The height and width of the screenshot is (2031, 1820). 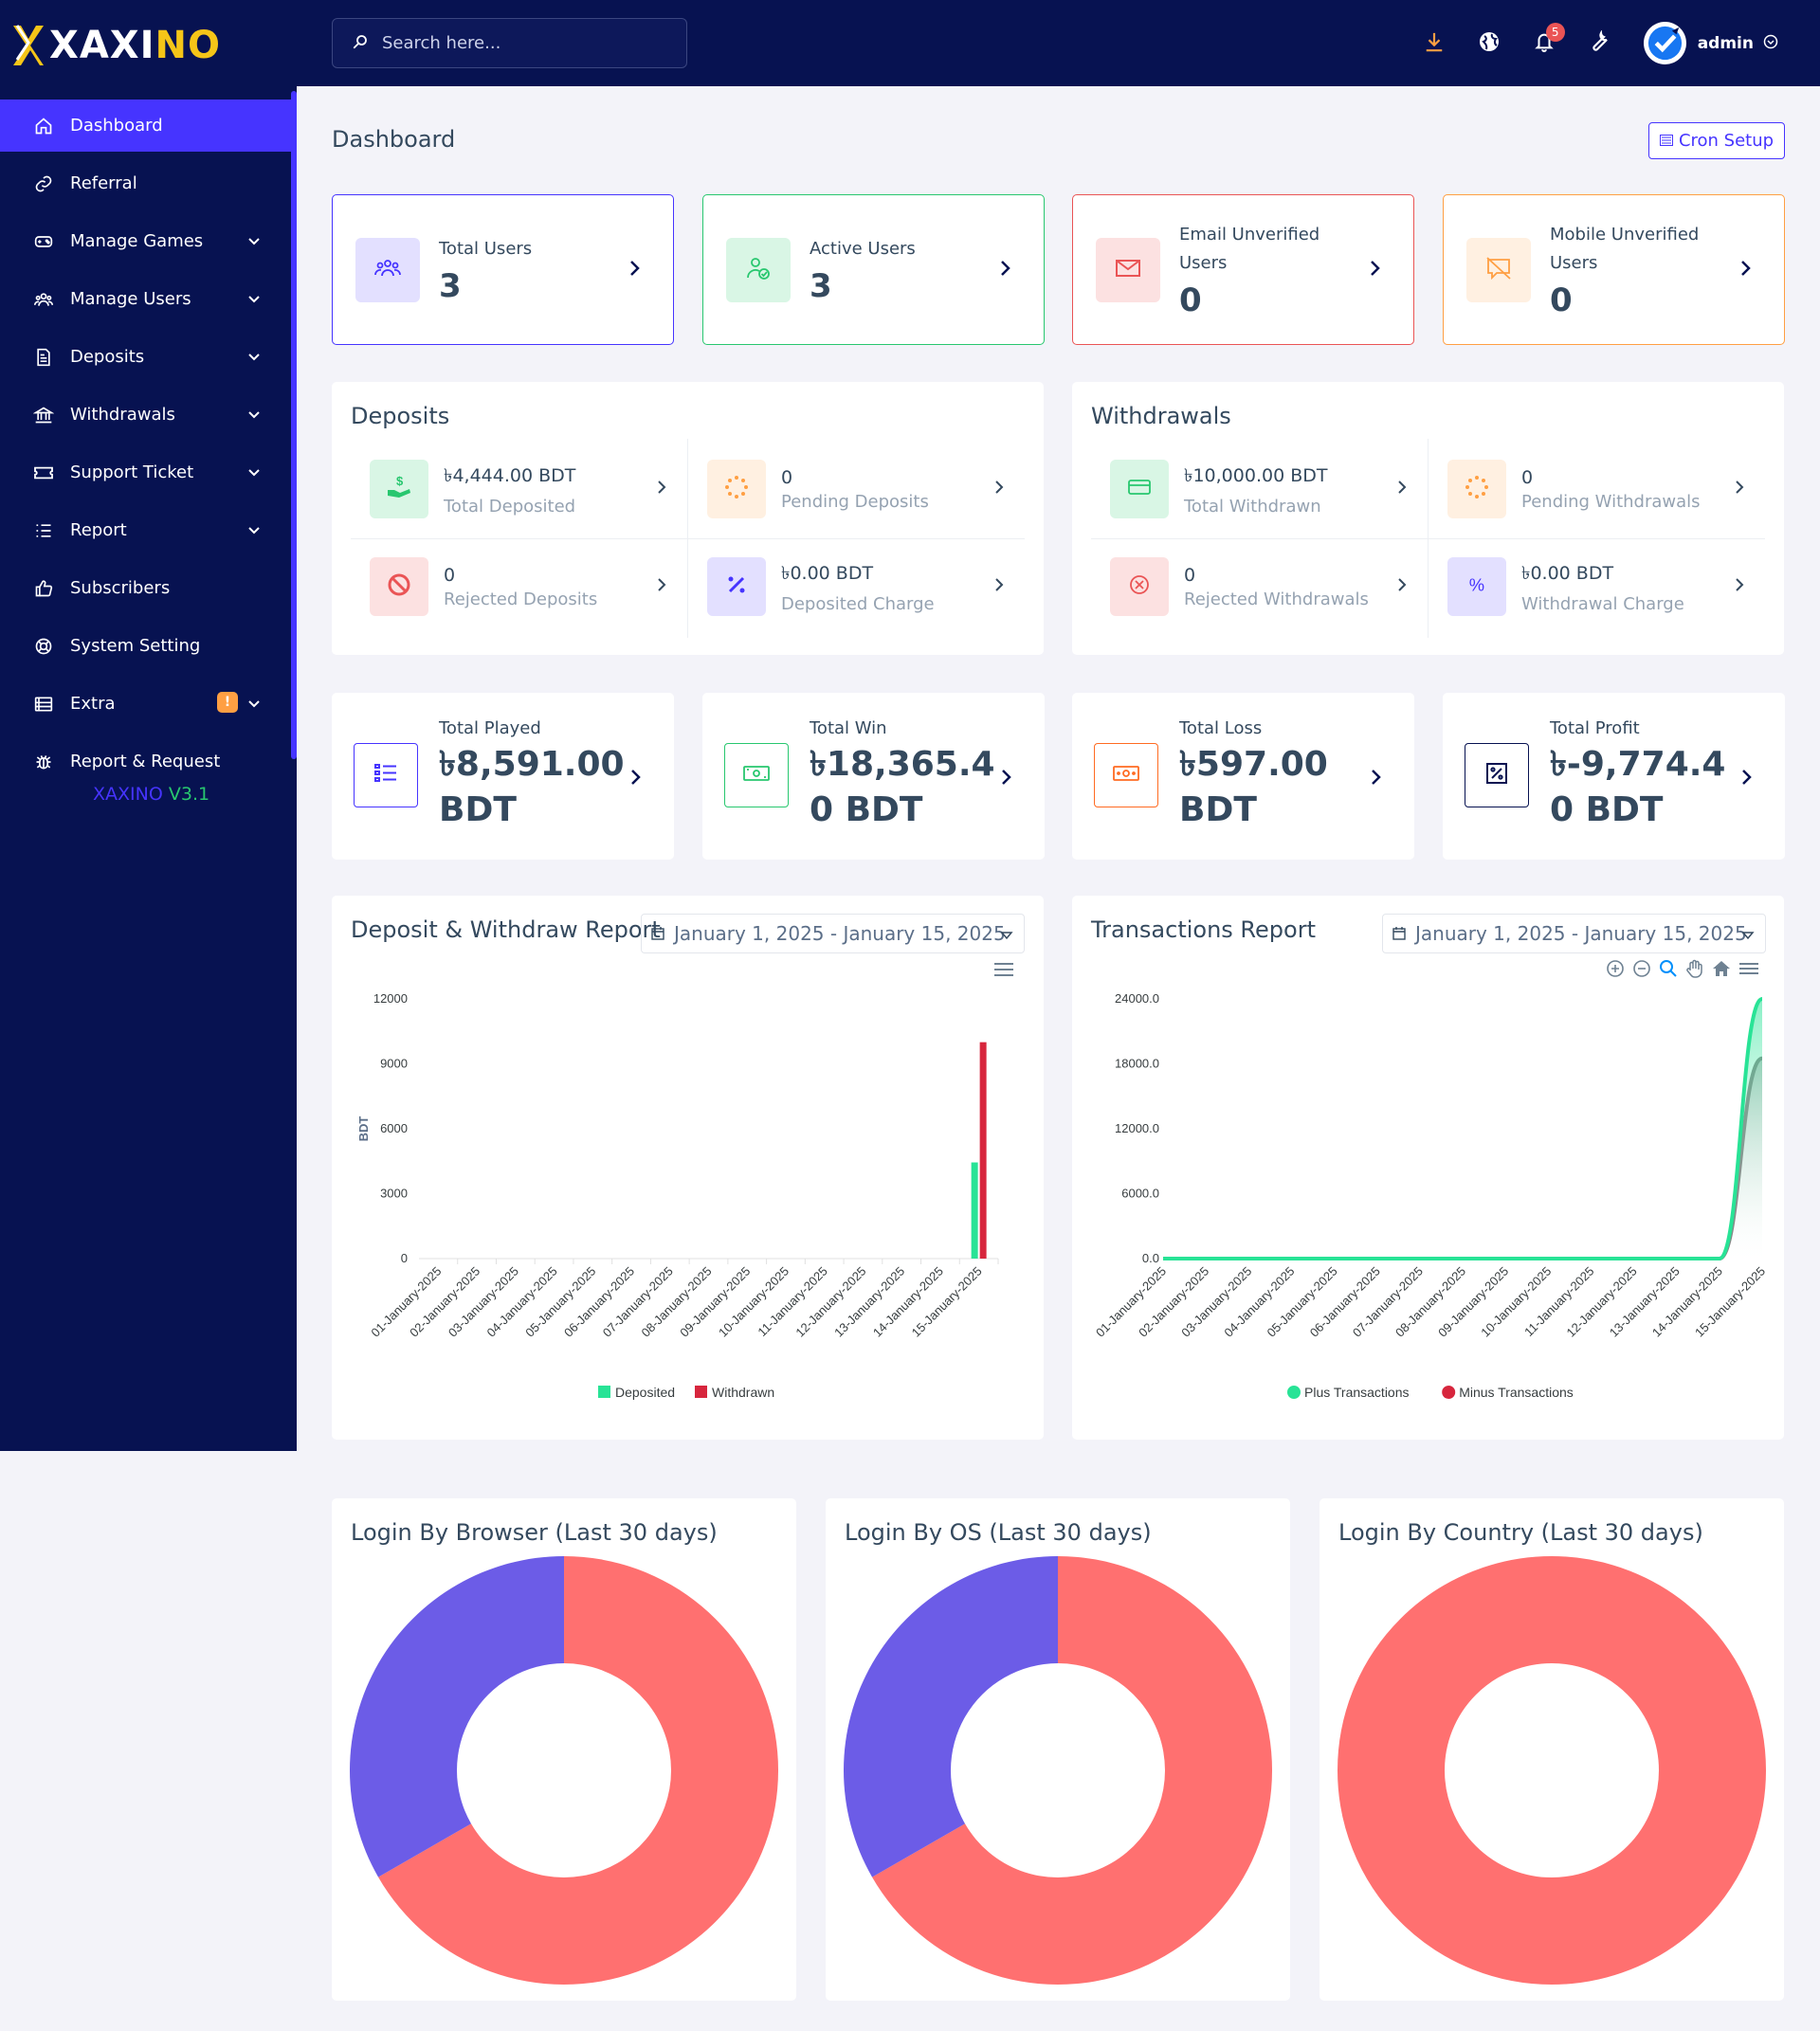 What do you see at coordinates (519, 586) in the screenshot?
I see `rejected-deposits-widget: 0 Rejected Deposits` at bounding box center [519, 586].